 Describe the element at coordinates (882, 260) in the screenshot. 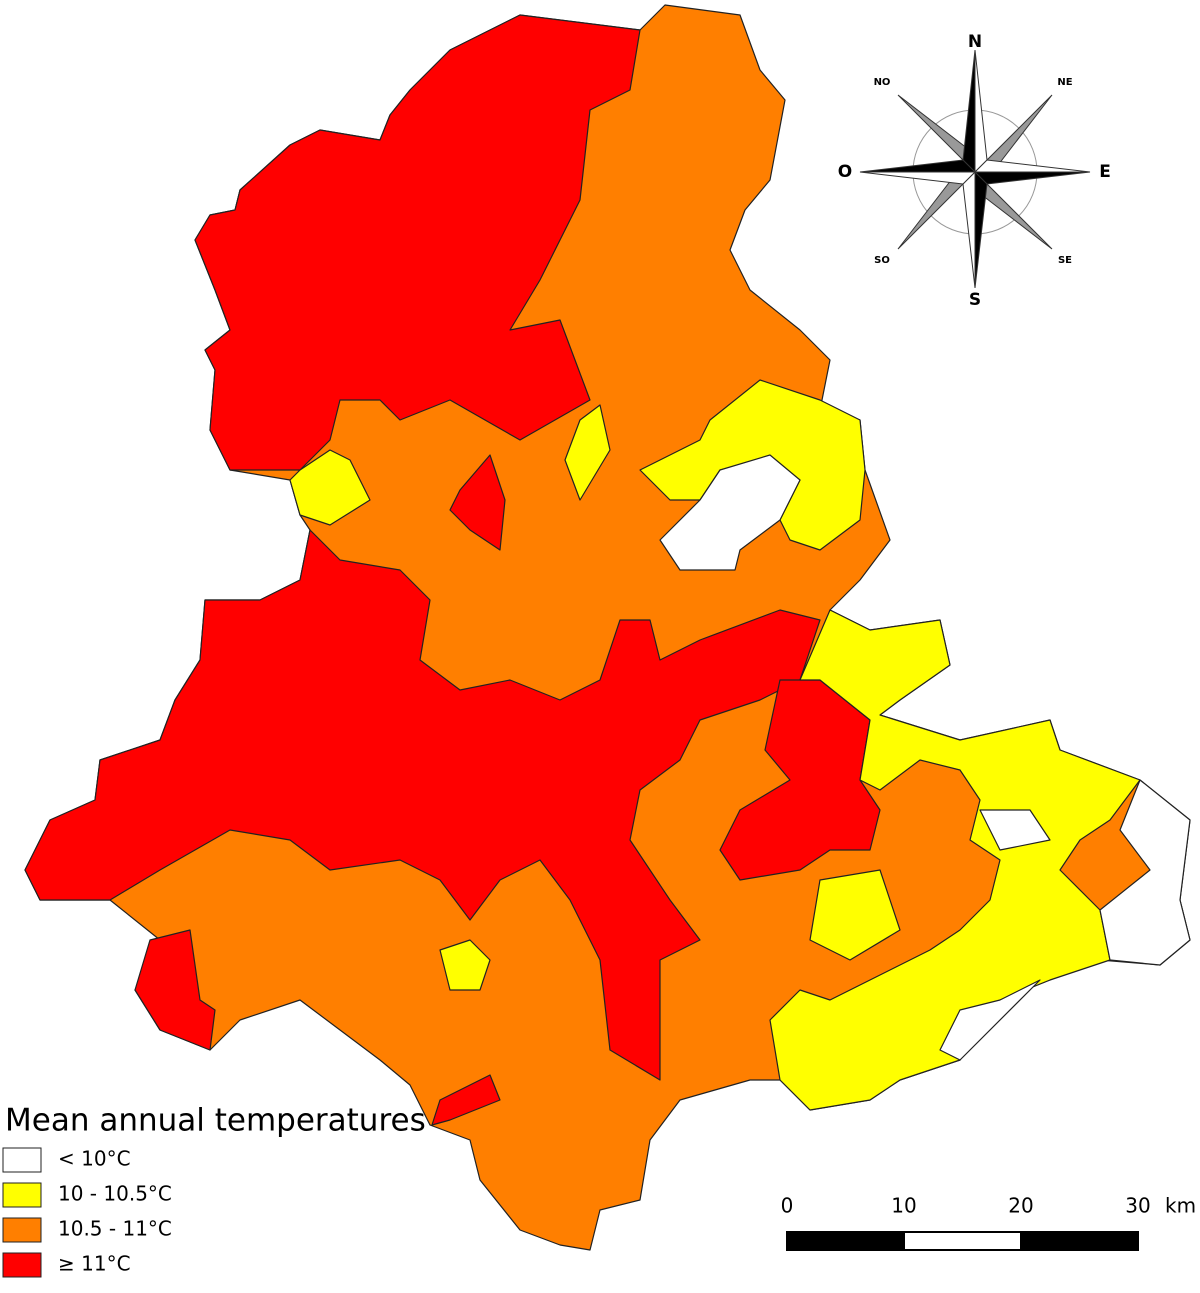

I see `compass-label: SO` at that location.